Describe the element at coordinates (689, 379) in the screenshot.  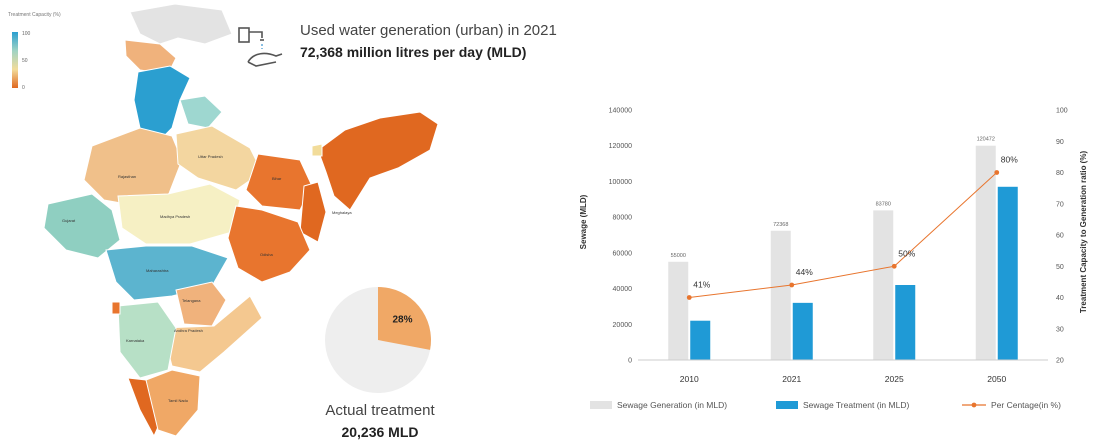
I see `x-tick-label: 2010` at that location.